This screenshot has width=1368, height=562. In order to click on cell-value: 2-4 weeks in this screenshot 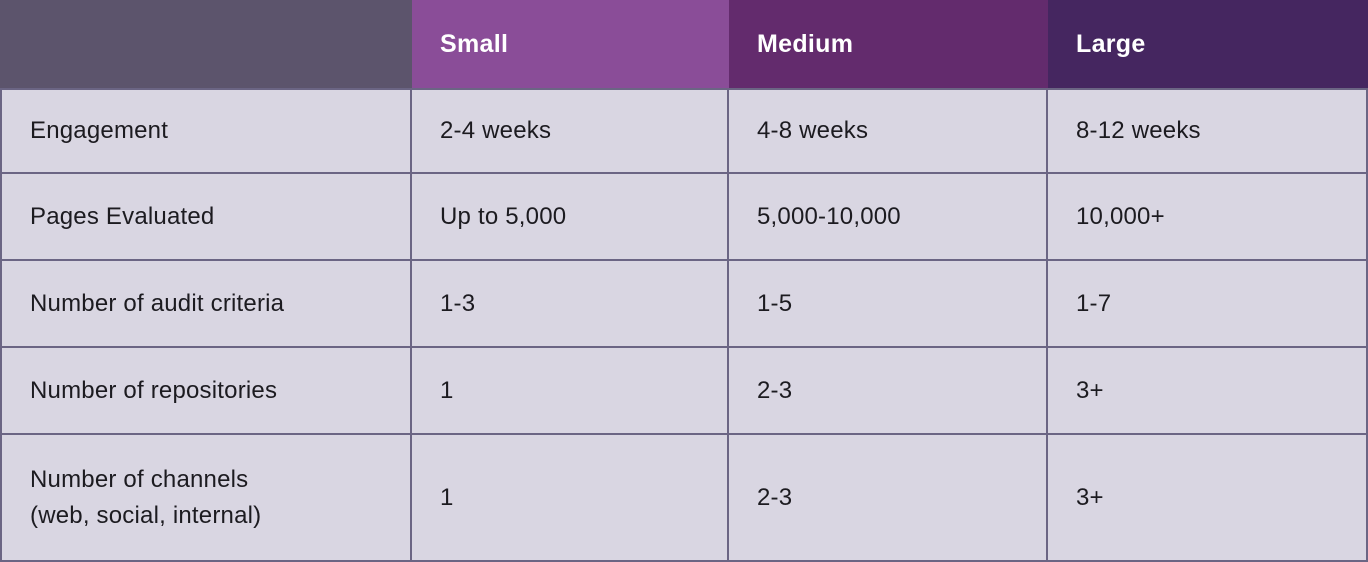, I will do `click(496, 130)`.